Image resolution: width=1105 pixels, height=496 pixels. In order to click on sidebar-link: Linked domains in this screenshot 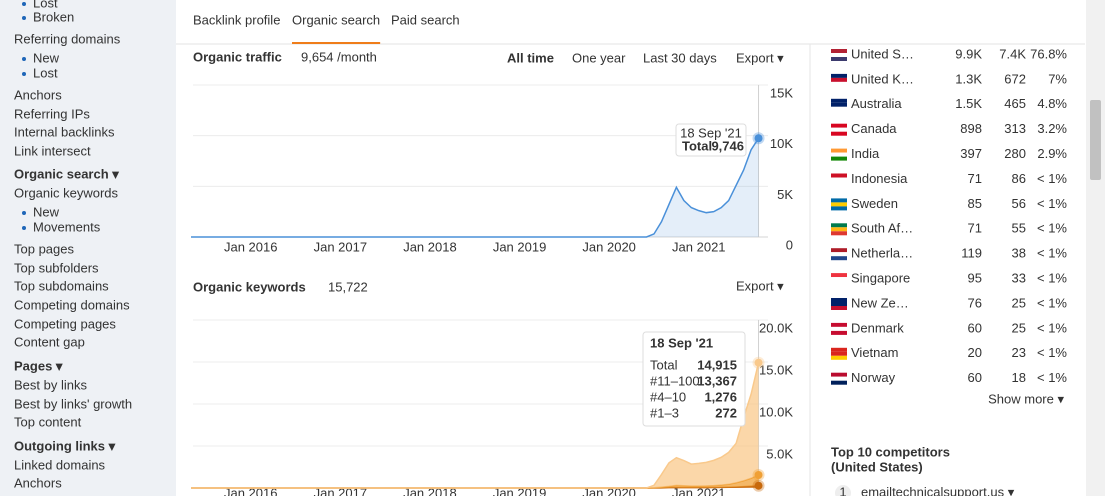, I will do `click(60, 464)`.